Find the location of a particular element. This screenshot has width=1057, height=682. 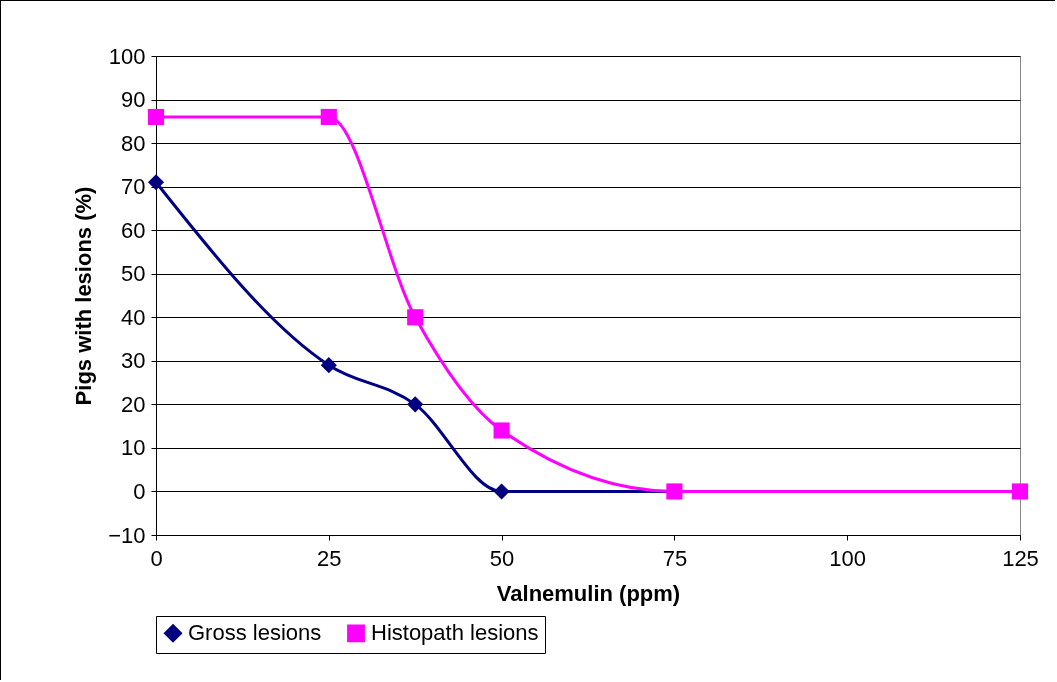

y-tick-label: −10 is located at coordinates (127, 535).